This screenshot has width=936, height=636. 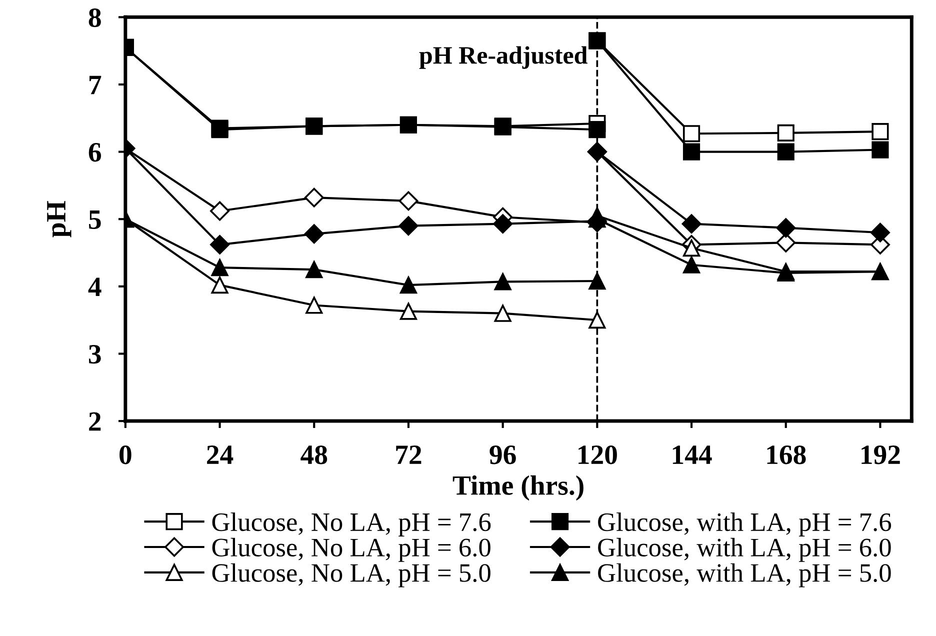 I want to click on x-tick-label: 168, so click(x=786, y=454).